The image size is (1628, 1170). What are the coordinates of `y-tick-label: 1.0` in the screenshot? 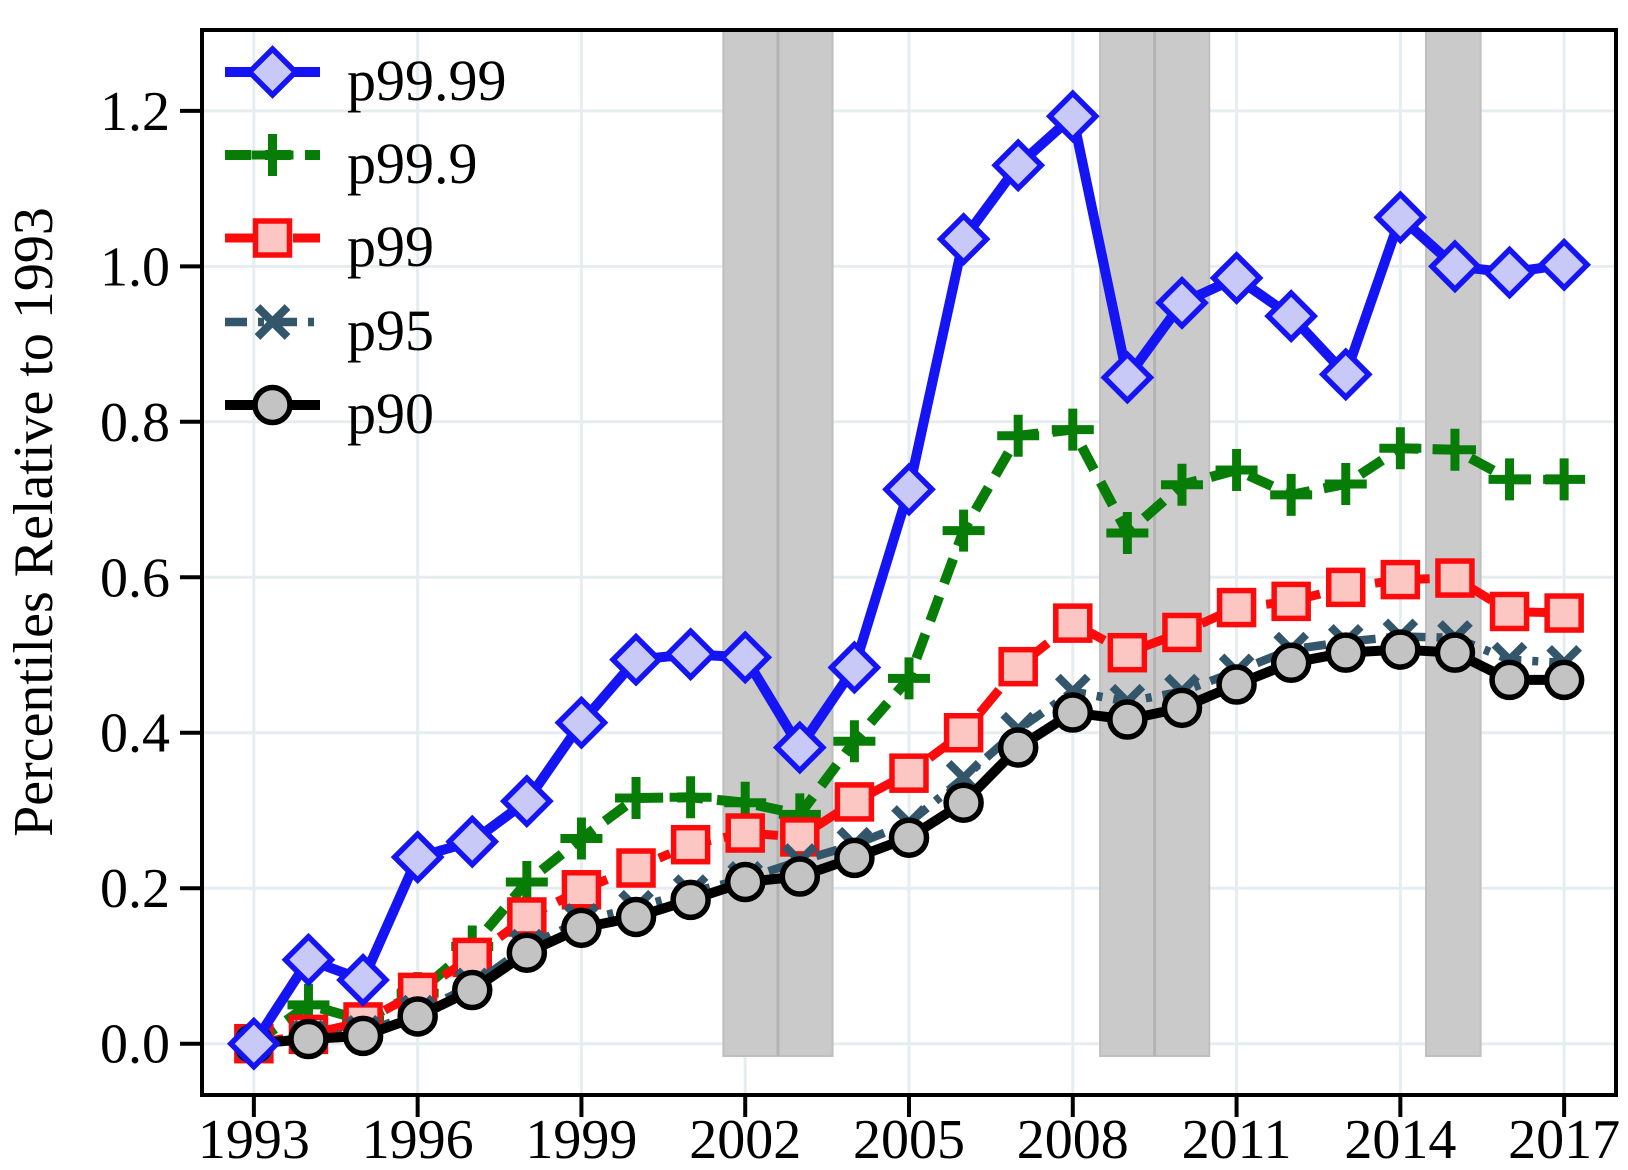 It's located at (135, 267).